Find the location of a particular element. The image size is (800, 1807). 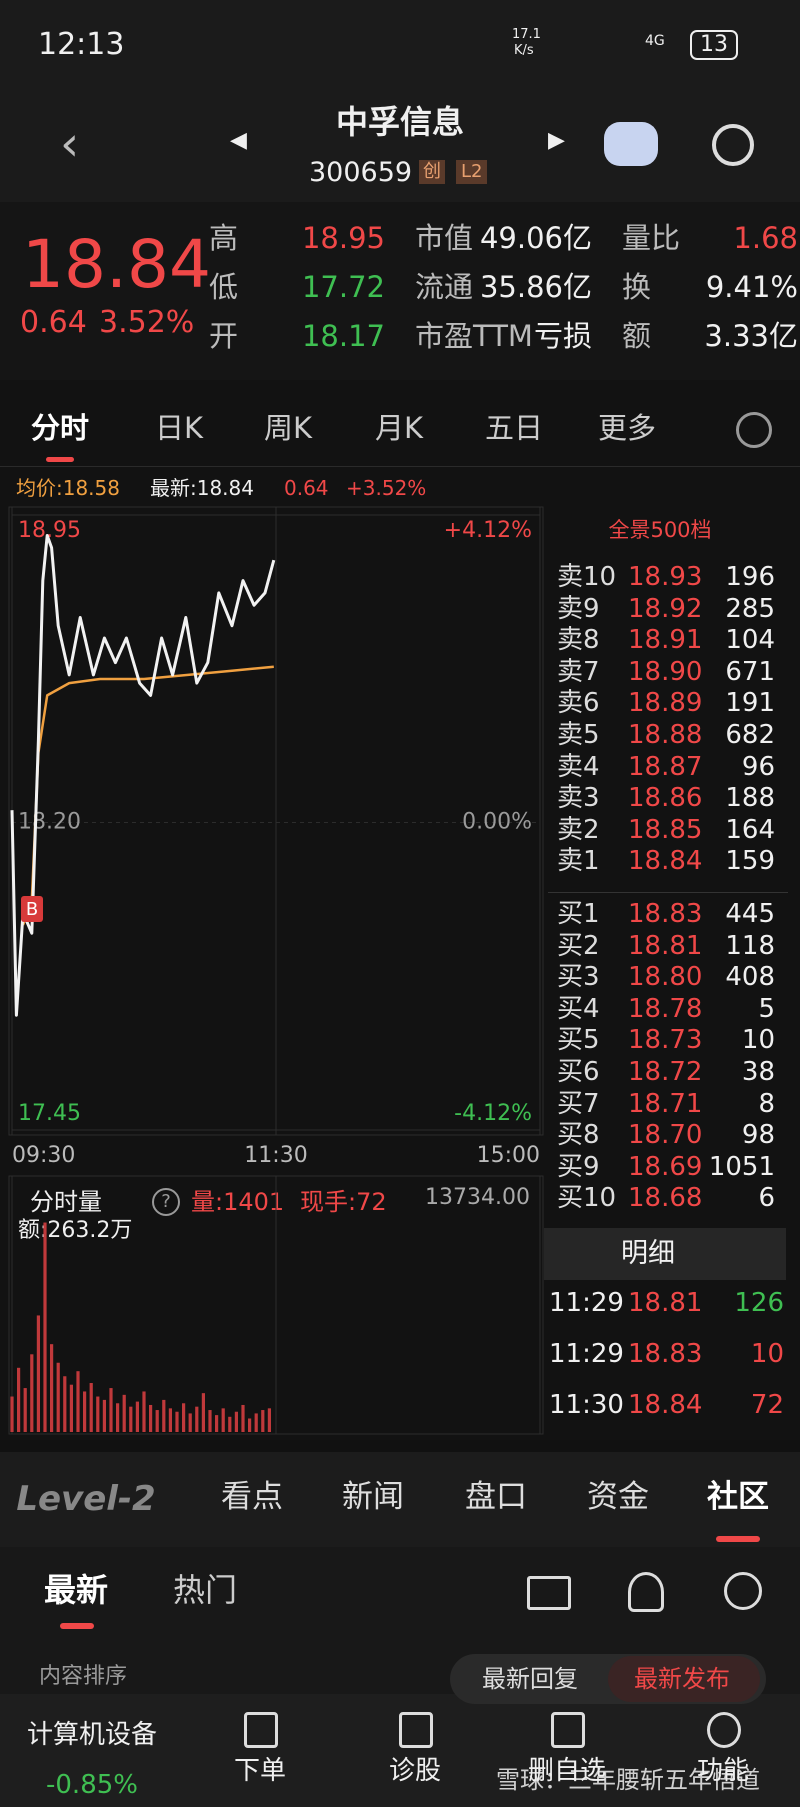

sort-option: 最新回复 is located at coordinates (530, 1679).